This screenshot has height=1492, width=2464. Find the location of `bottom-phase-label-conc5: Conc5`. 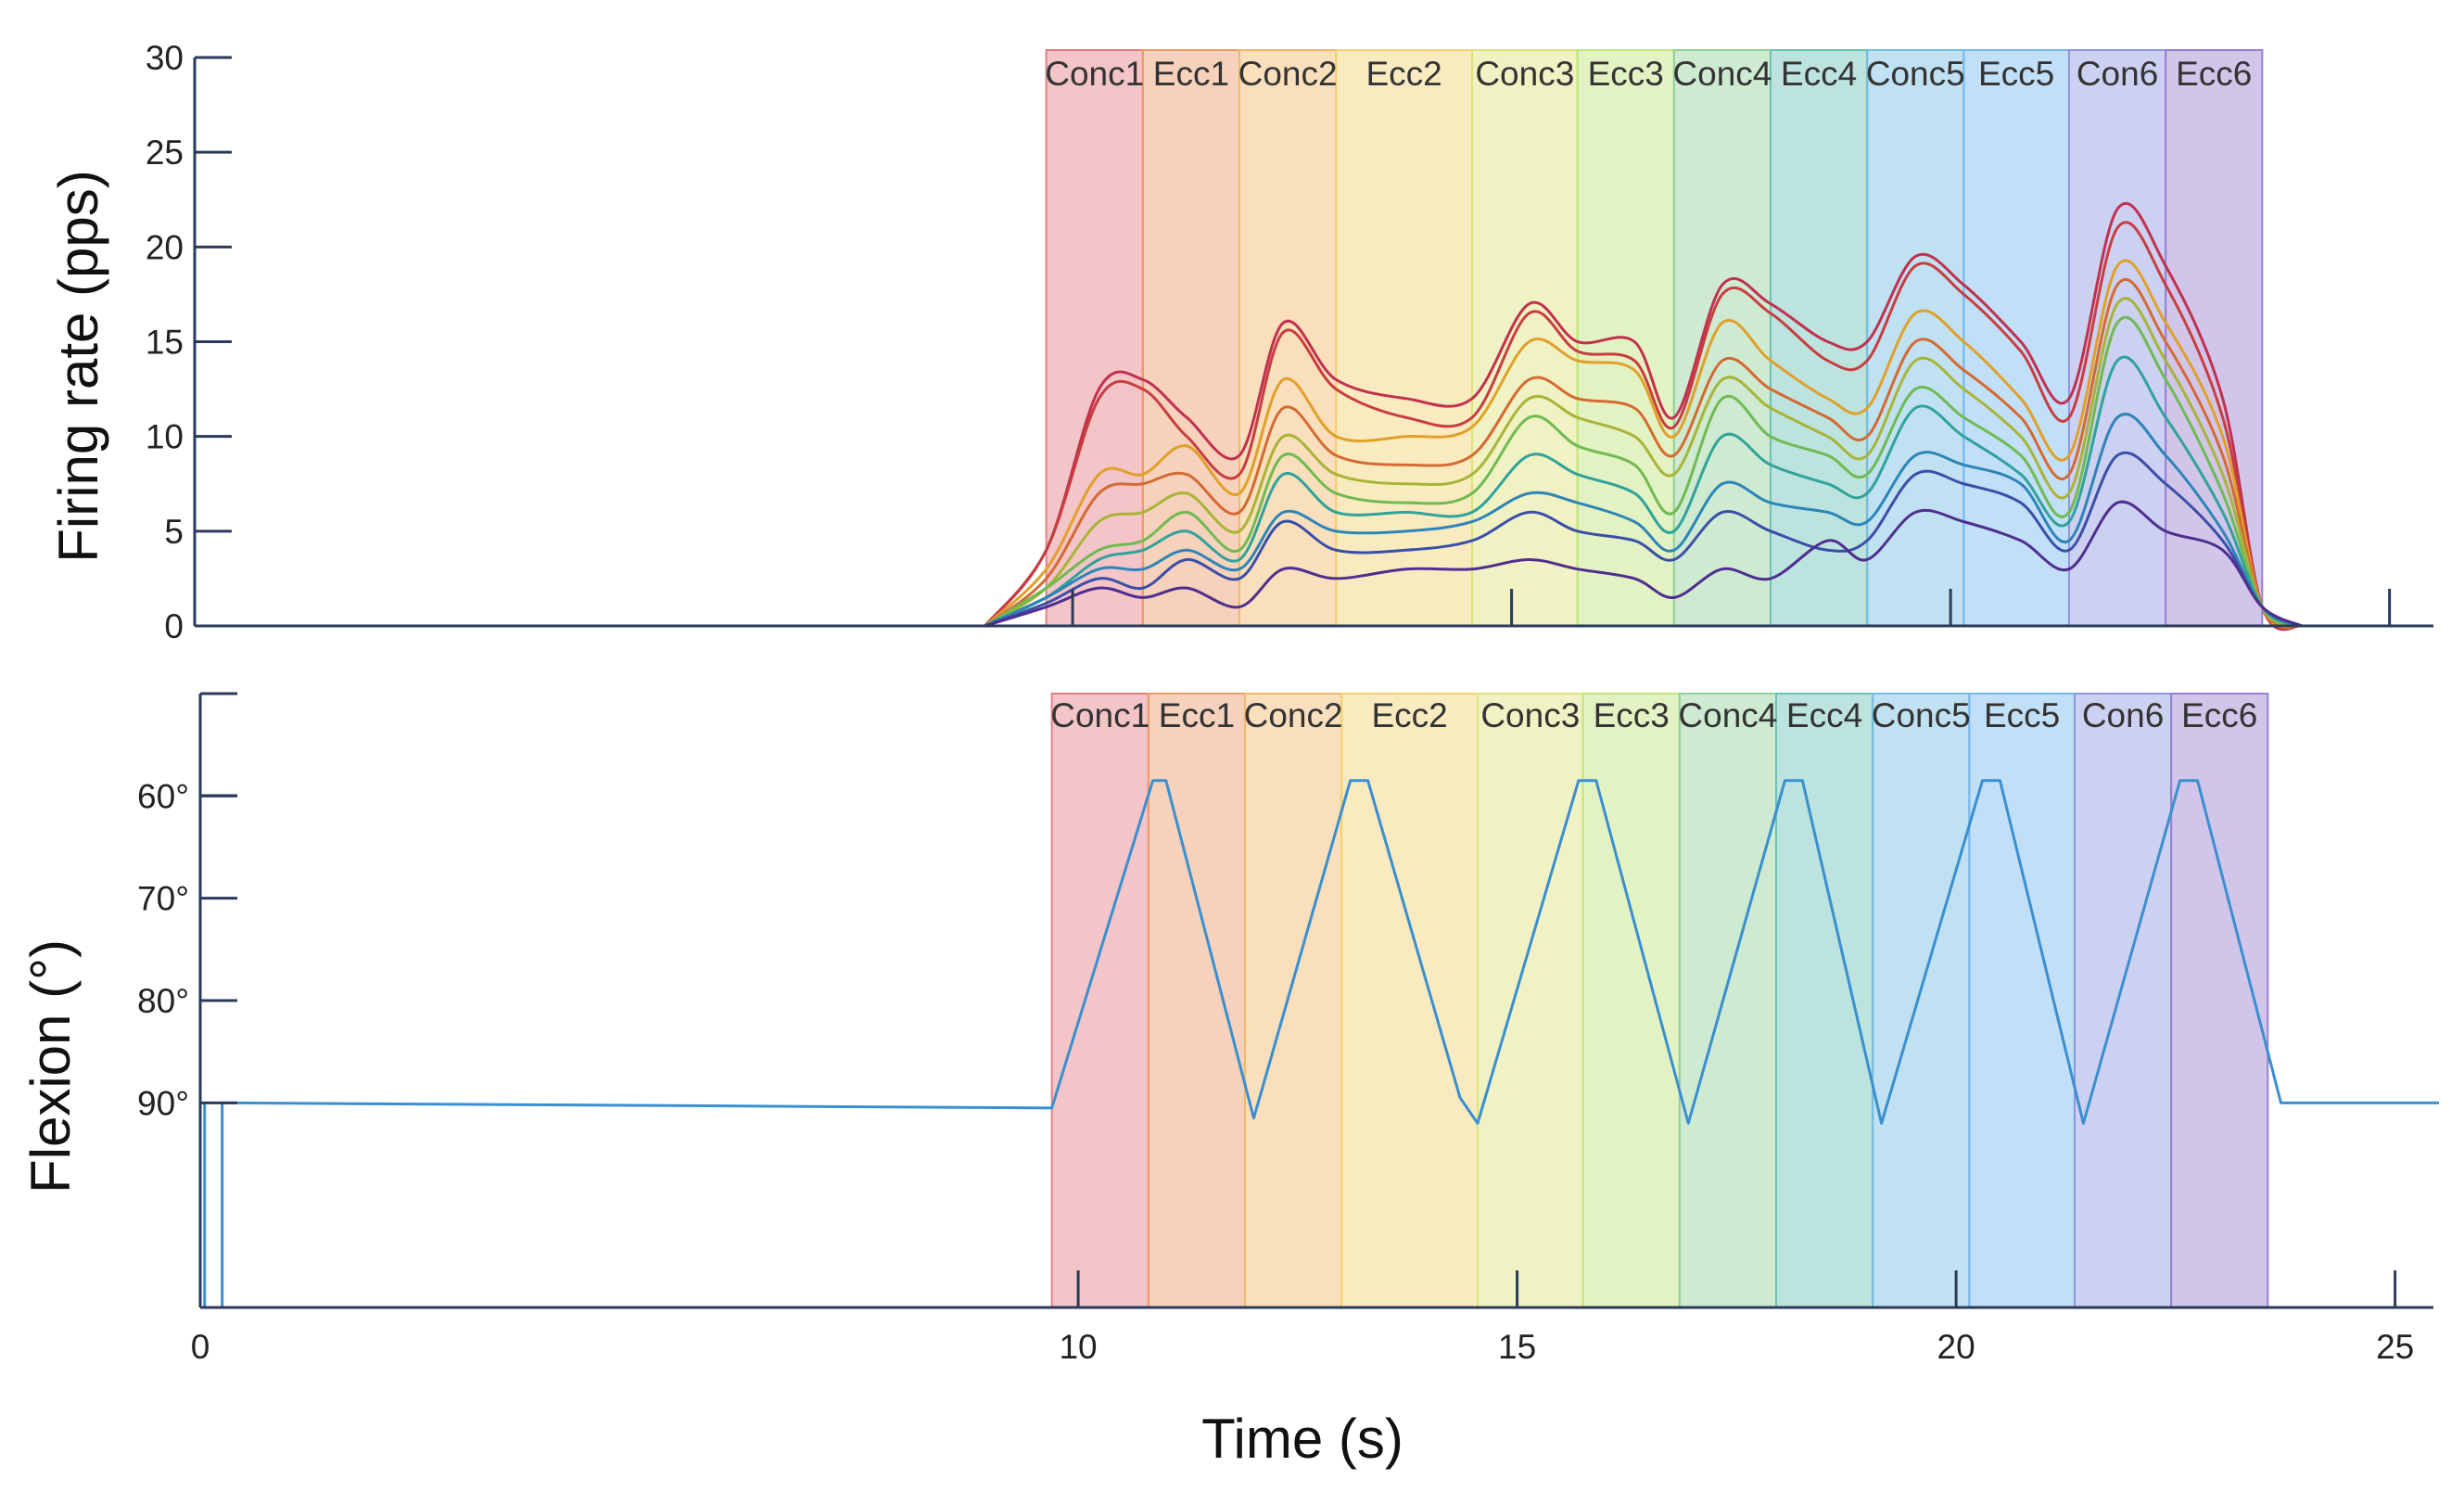

bottom-phase-label-conc5: Conc5 is located at coordinates (1921, 715).